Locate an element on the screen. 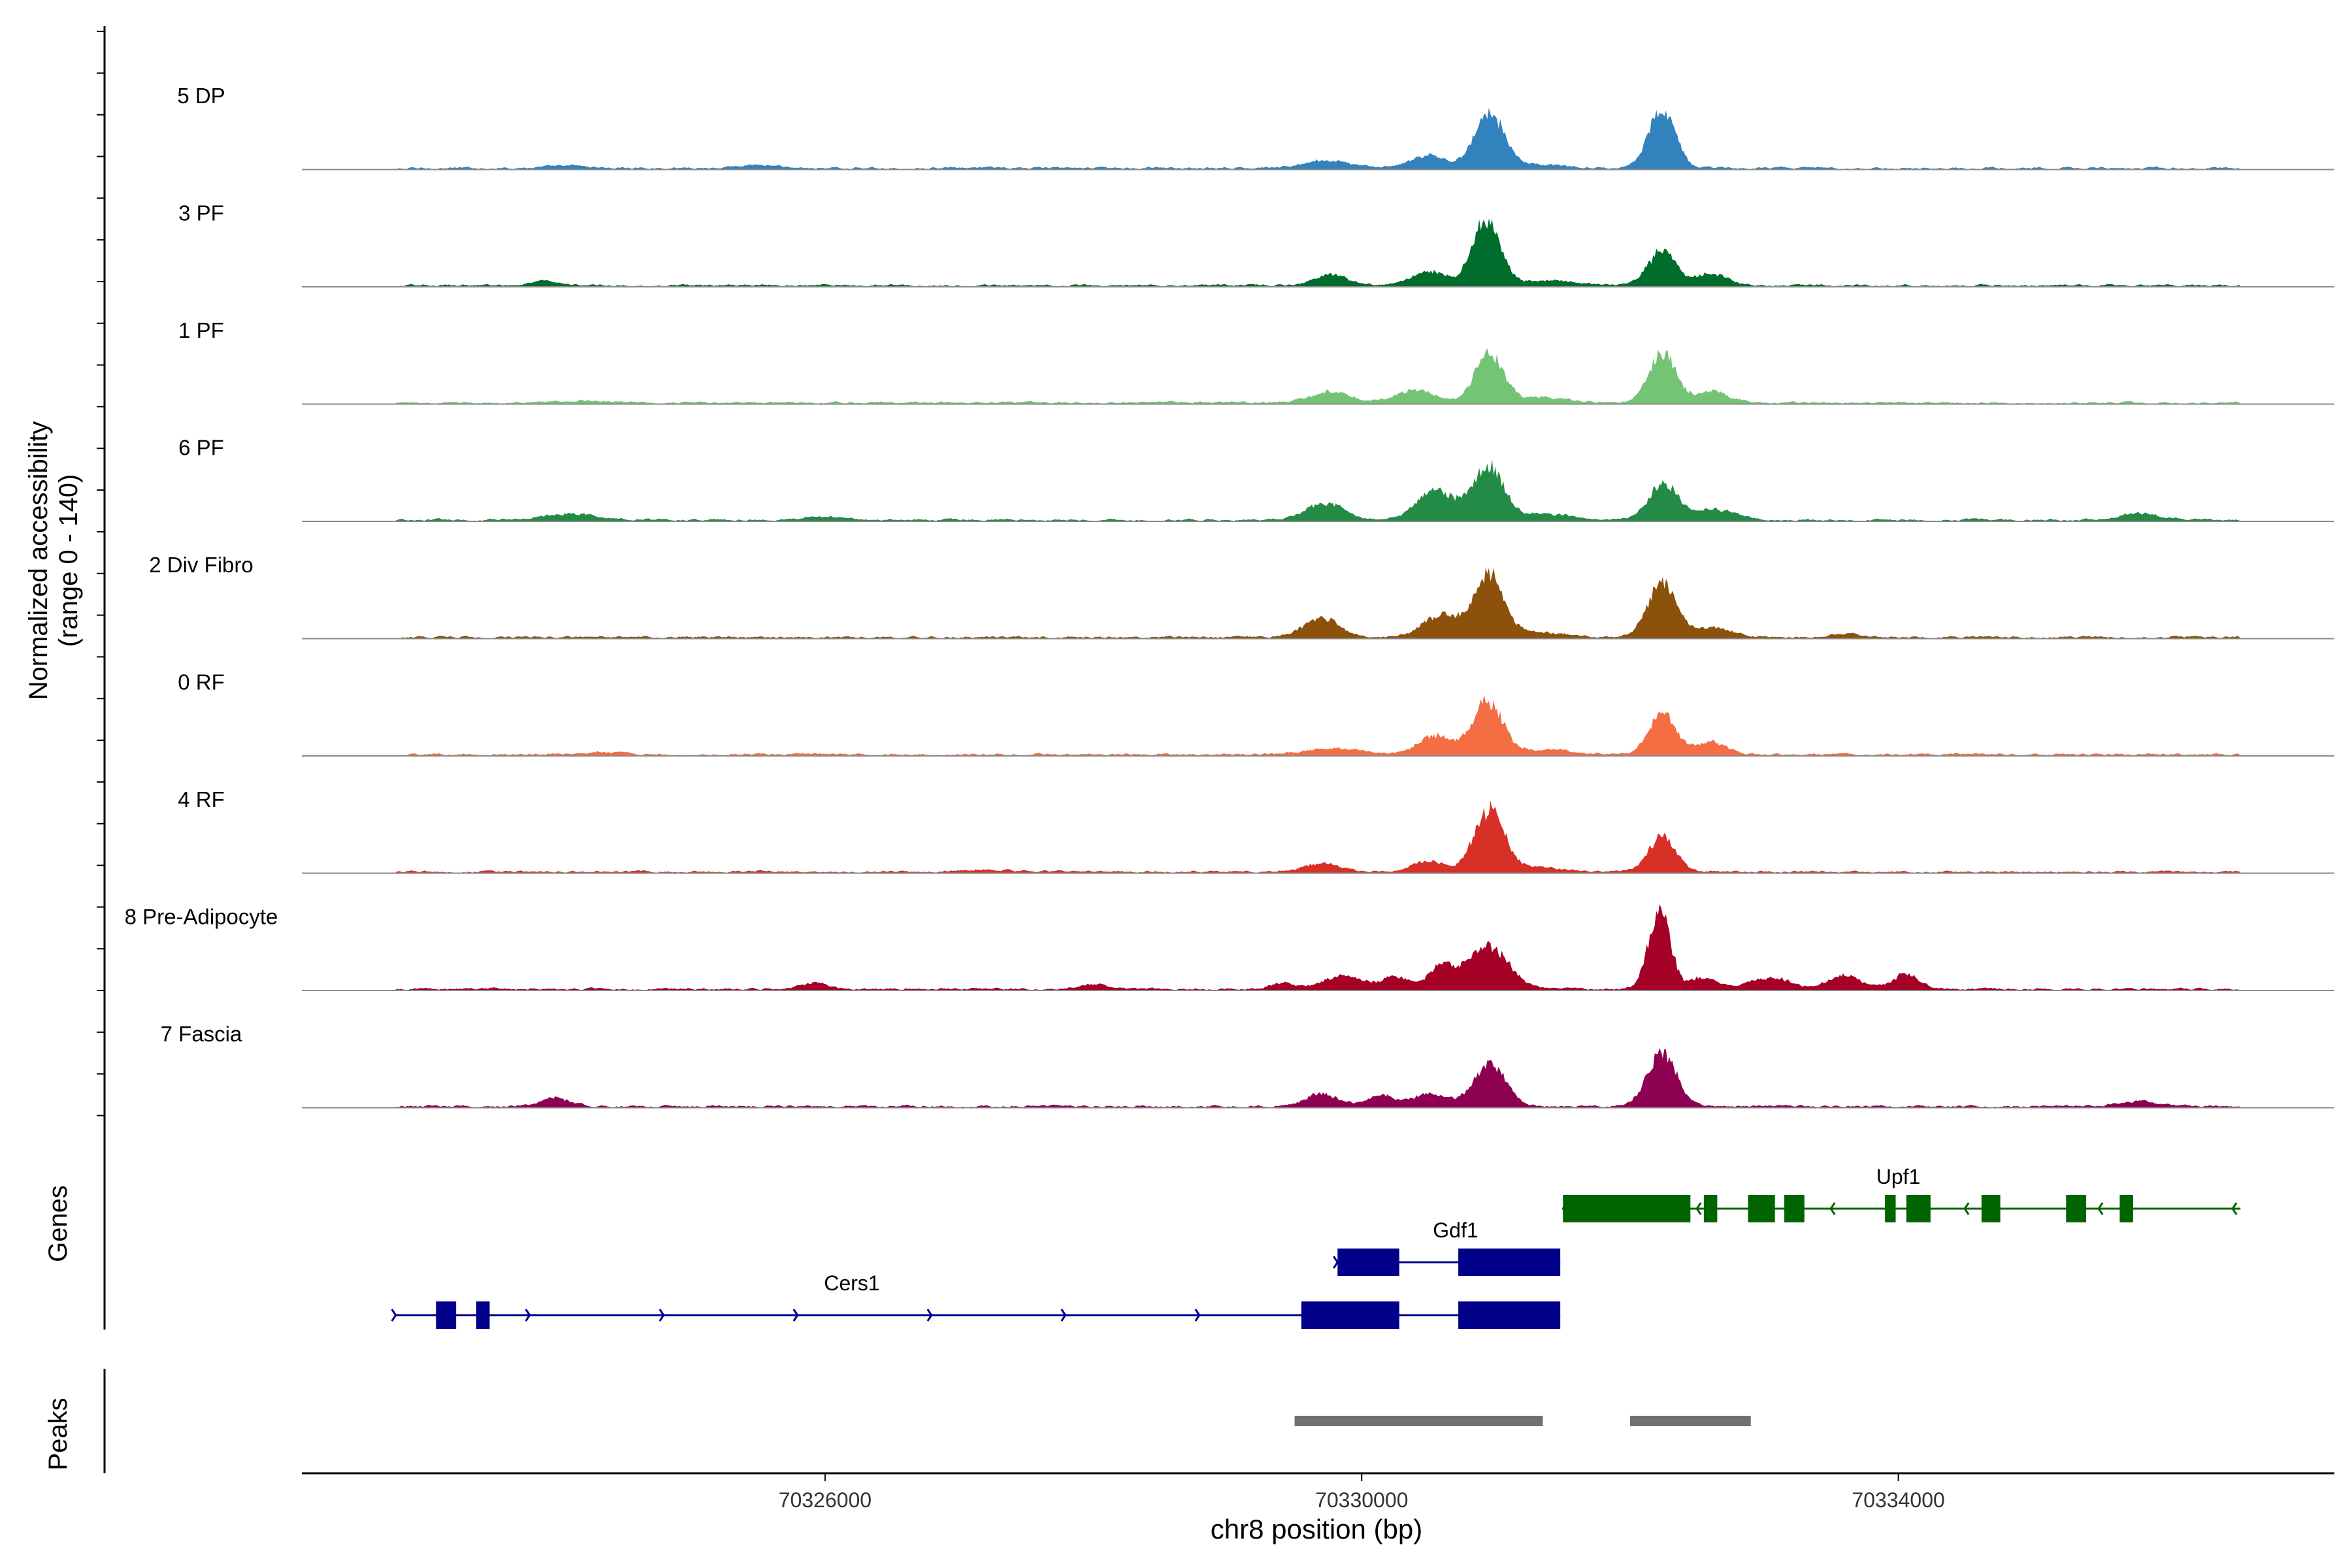 This screenshot has height=1568, width=2352. genes-panel: Upf1 Gdf1 Cers1 is located at coordinates (1172, 1225).